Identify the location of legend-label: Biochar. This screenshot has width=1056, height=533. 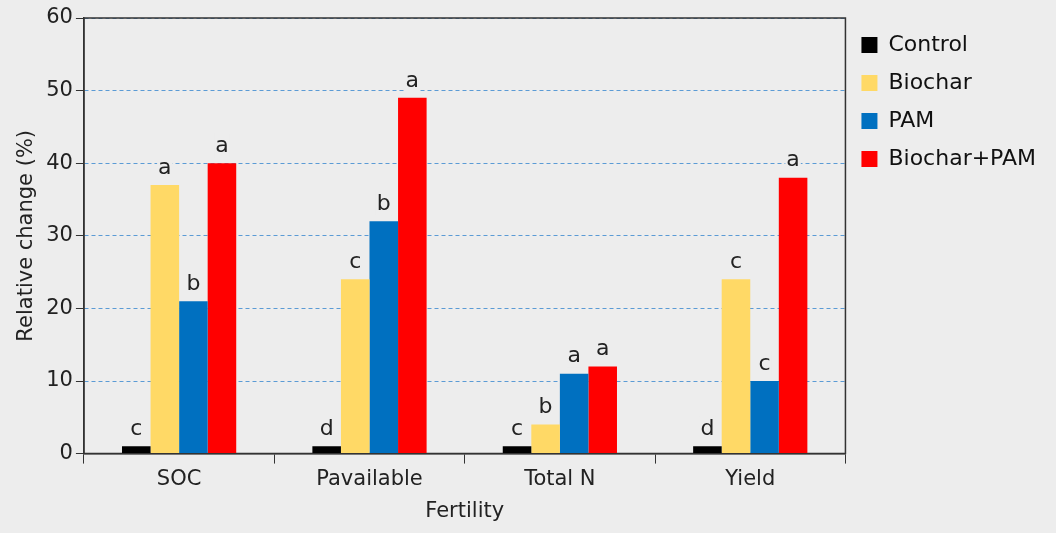
(930, 81).